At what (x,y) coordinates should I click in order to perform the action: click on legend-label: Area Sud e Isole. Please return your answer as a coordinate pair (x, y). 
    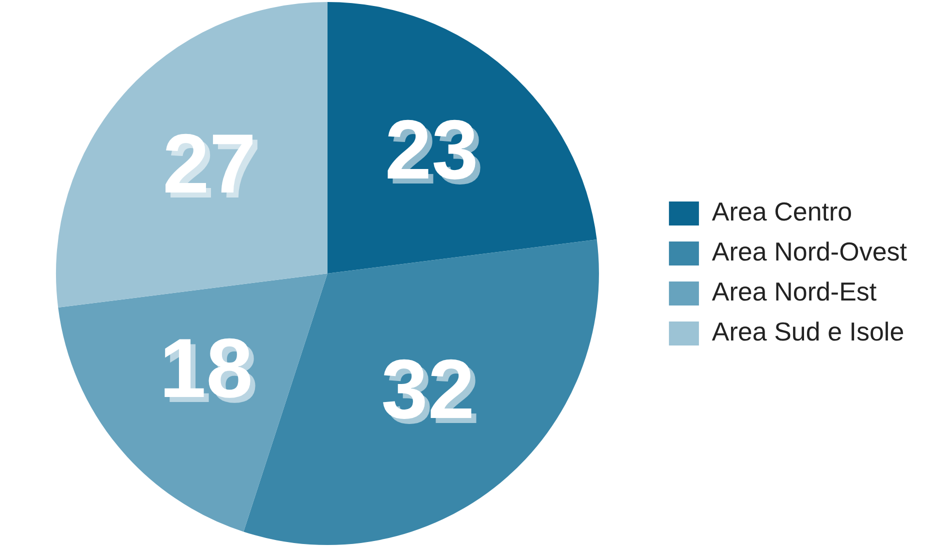
    Looking at the image, I should click on (808, 331).